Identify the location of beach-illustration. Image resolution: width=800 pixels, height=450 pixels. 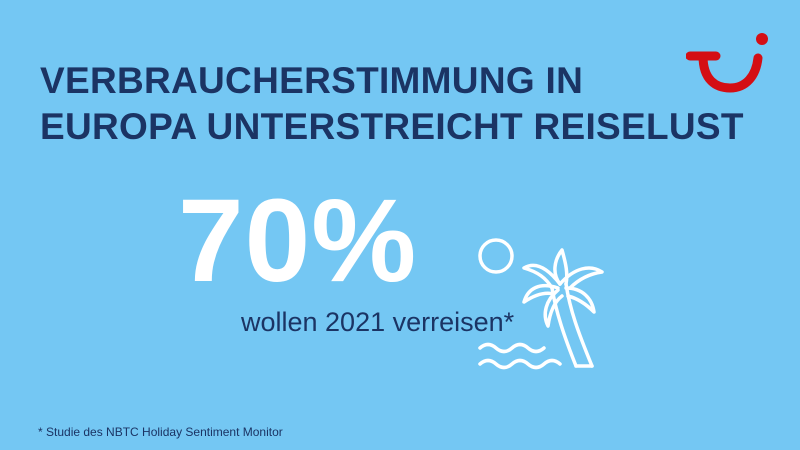
(541, 304).